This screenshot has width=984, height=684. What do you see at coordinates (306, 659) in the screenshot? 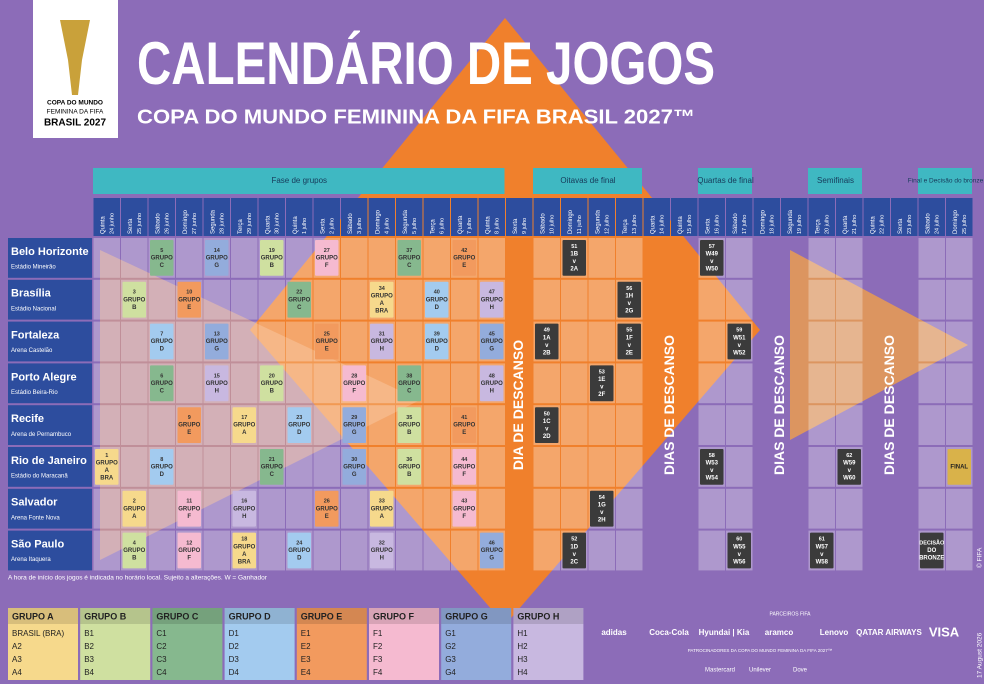
I see `group-member: E3` at bounding box center [306, 659].